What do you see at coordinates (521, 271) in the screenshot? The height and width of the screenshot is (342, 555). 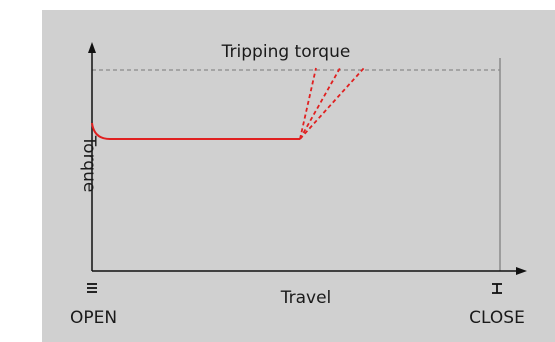 I see `x-axis-arrow` at bounding box center [521, 271].